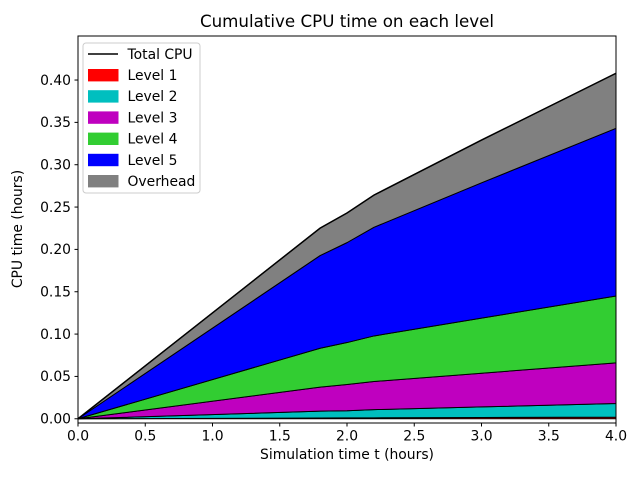 The height and width of the screenshot is (480, 640). Describe the element at coordinates (55, 208) in the screenshot. I see `y-tick-label: 0.25` at that location.